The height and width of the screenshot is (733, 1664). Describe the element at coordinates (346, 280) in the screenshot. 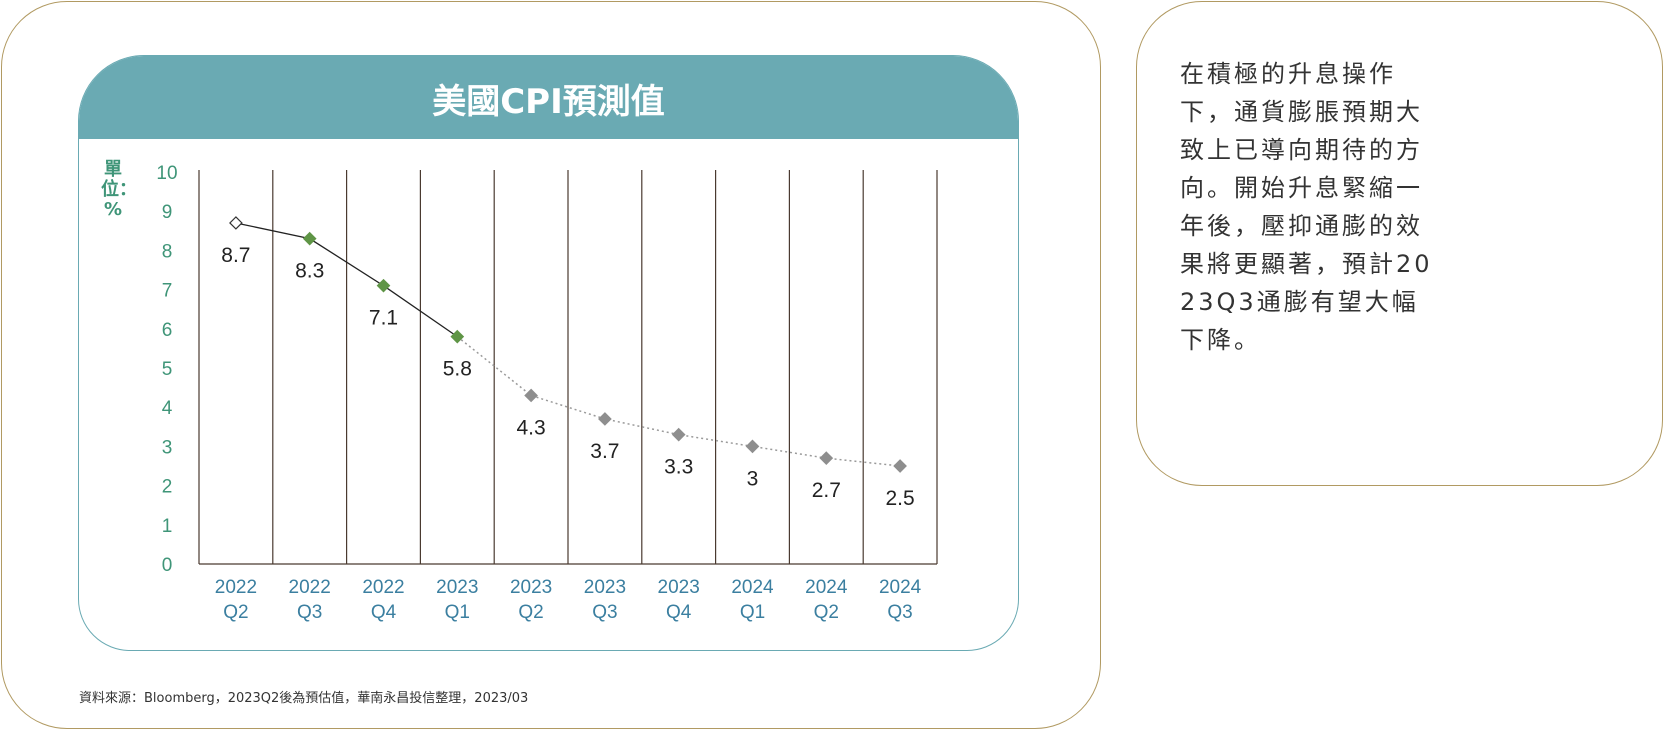

I see `series-line-actual` at that location.